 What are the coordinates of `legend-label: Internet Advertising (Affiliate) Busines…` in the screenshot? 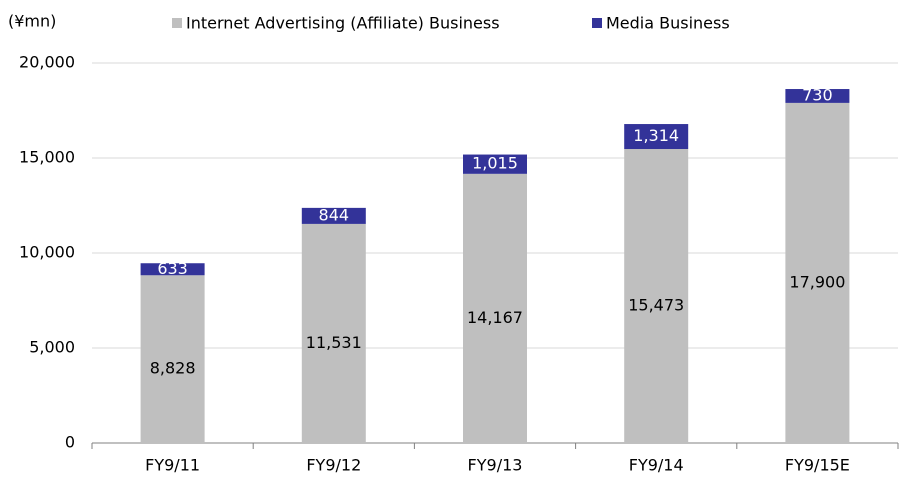 It's located at (343, 23).